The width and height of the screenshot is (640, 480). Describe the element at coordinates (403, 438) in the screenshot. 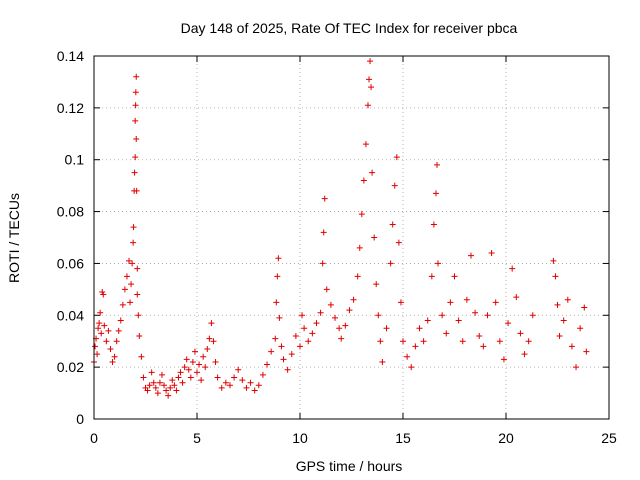

I see `x-tick-label: 15` at that location.